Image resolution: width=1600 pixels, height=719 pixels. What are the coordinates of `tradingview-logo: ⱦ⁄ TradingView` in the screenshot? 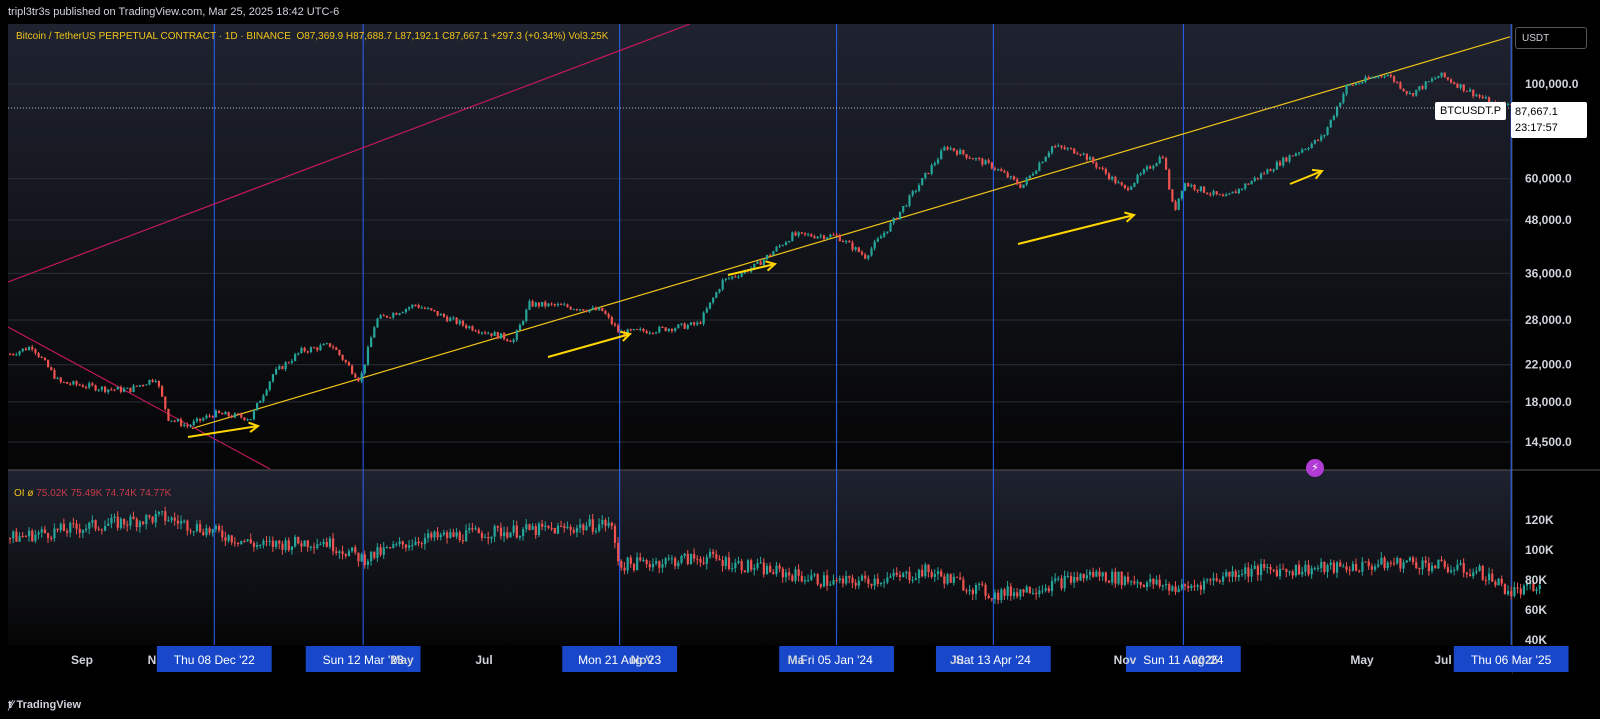 It's located at (44, 705).